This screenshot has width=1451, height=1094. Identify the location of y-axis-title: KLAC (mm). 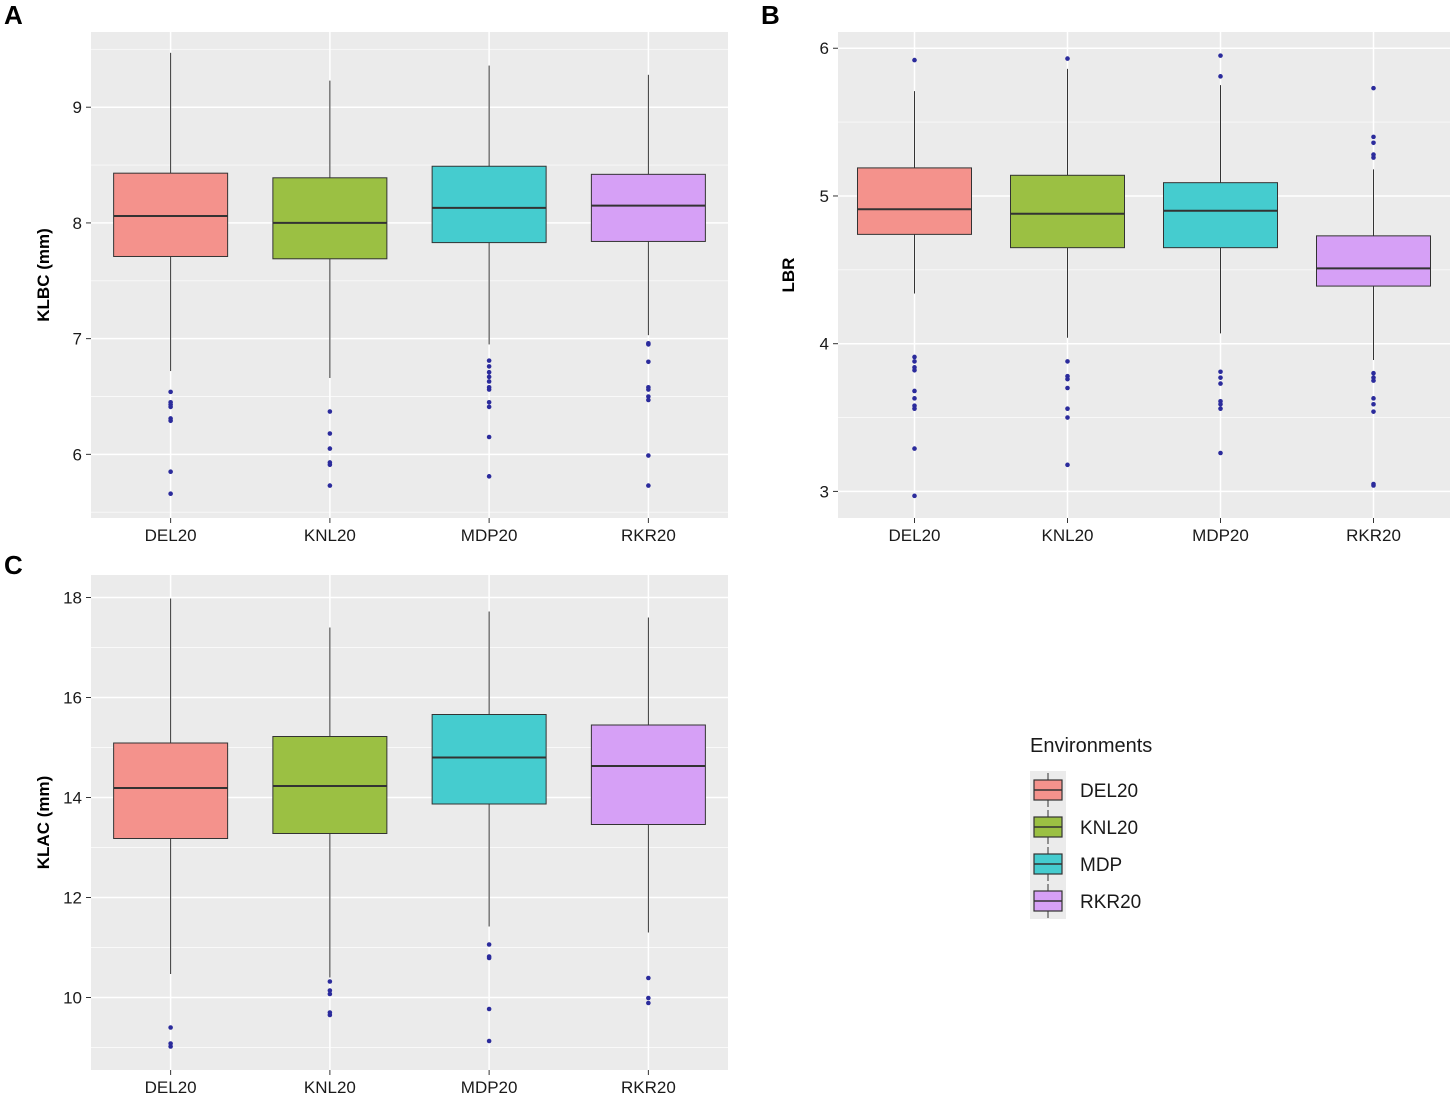
(43, 823).